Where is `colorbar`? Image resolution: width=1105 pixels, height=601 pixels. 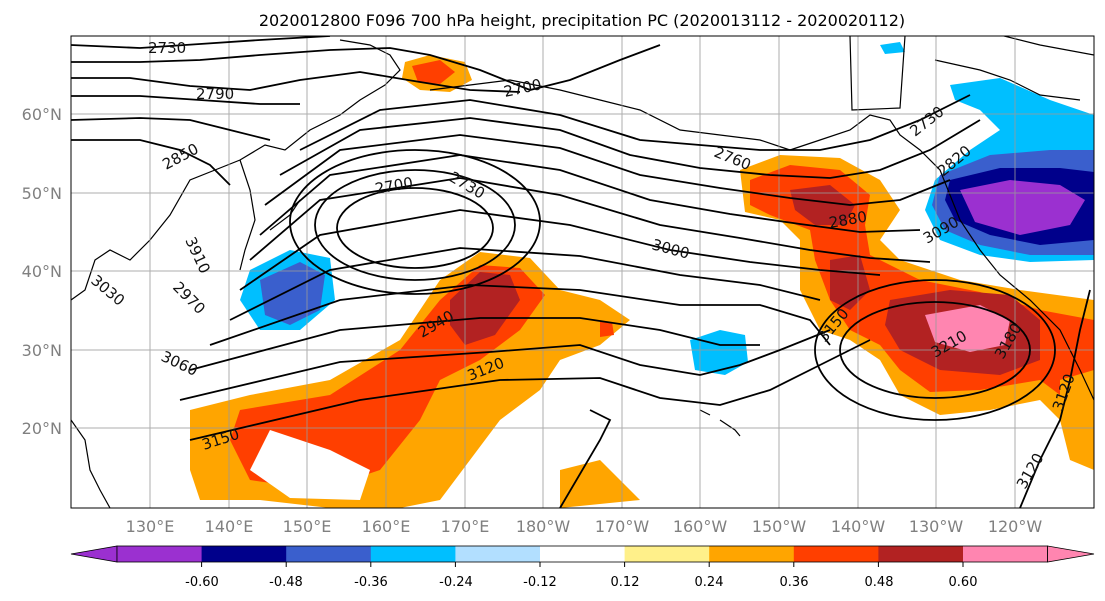 colorbar is located at coordinates (582, 556).